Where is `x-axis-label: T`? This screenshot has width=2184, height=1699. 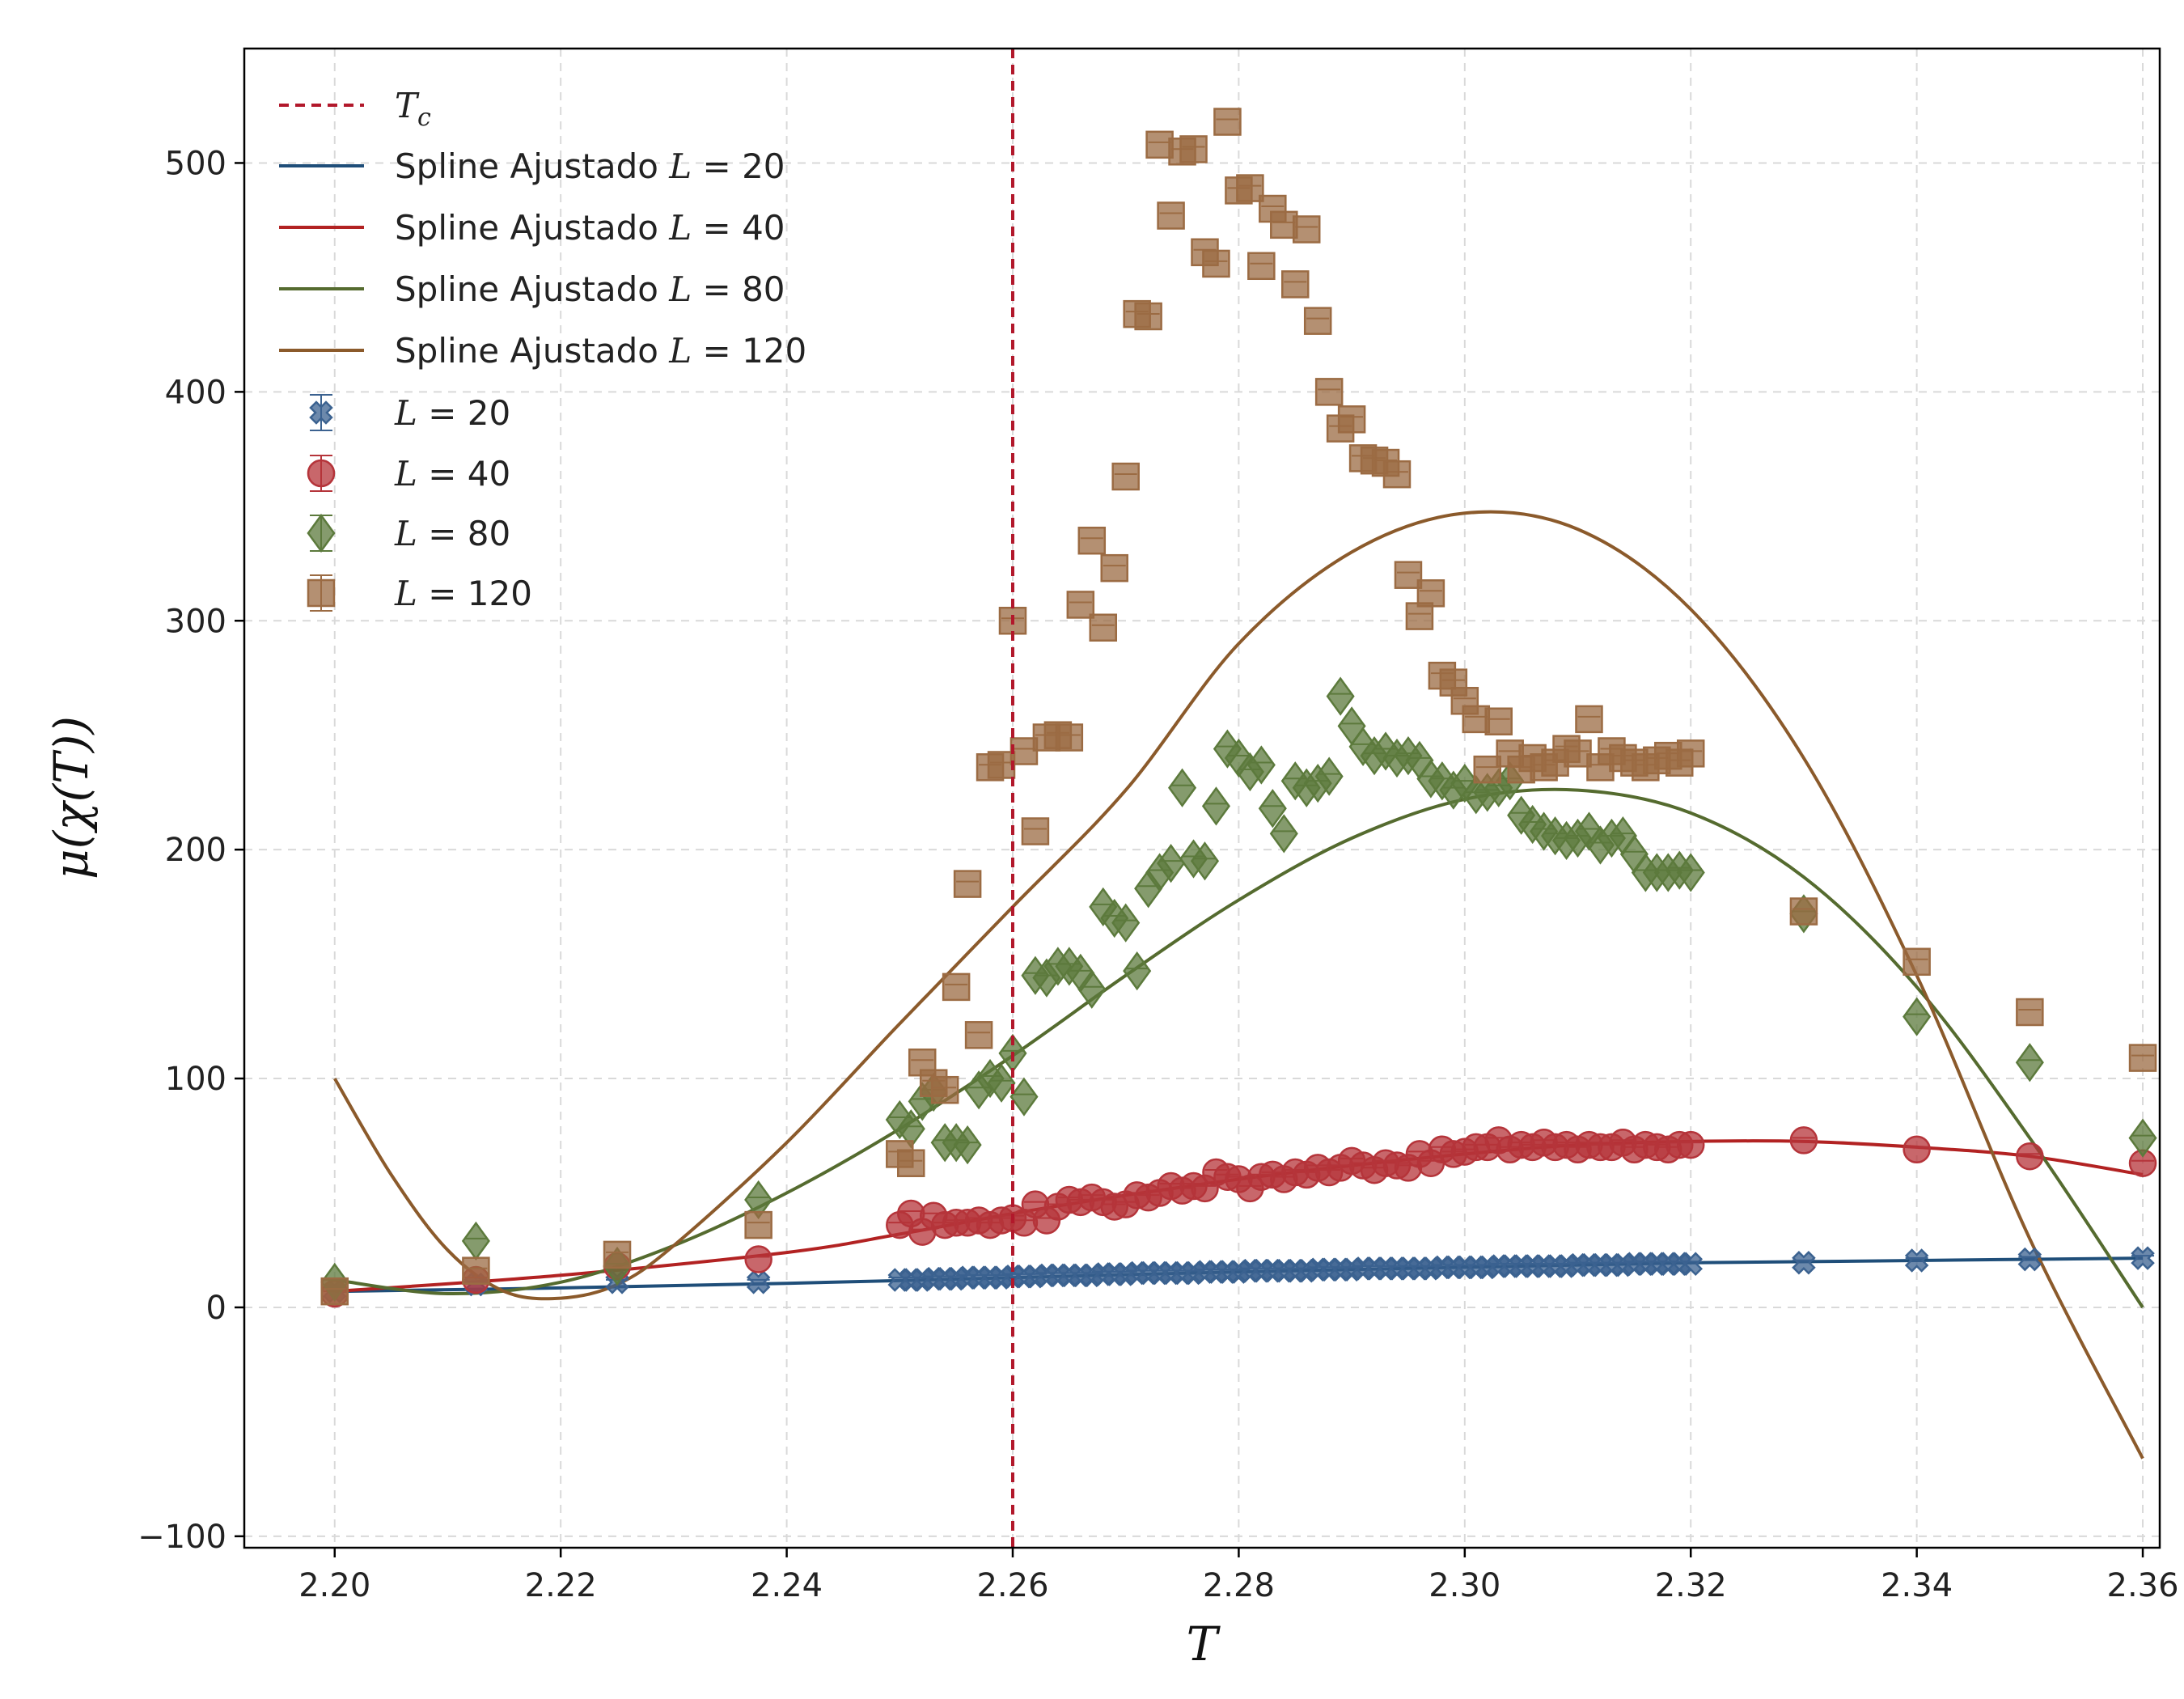 x-axis-label: T is located at coordinates (1204, 1643).